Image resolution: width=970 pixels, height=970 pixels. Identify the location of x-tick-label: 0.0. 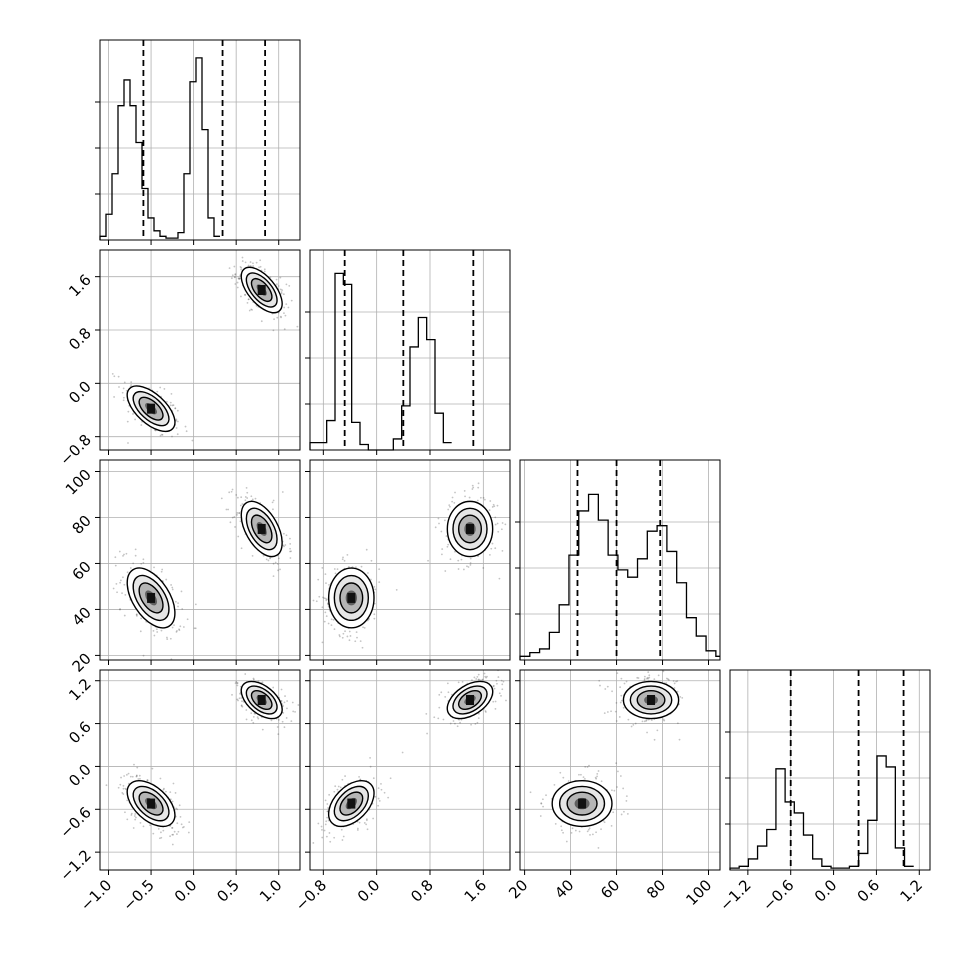
(186, 891).